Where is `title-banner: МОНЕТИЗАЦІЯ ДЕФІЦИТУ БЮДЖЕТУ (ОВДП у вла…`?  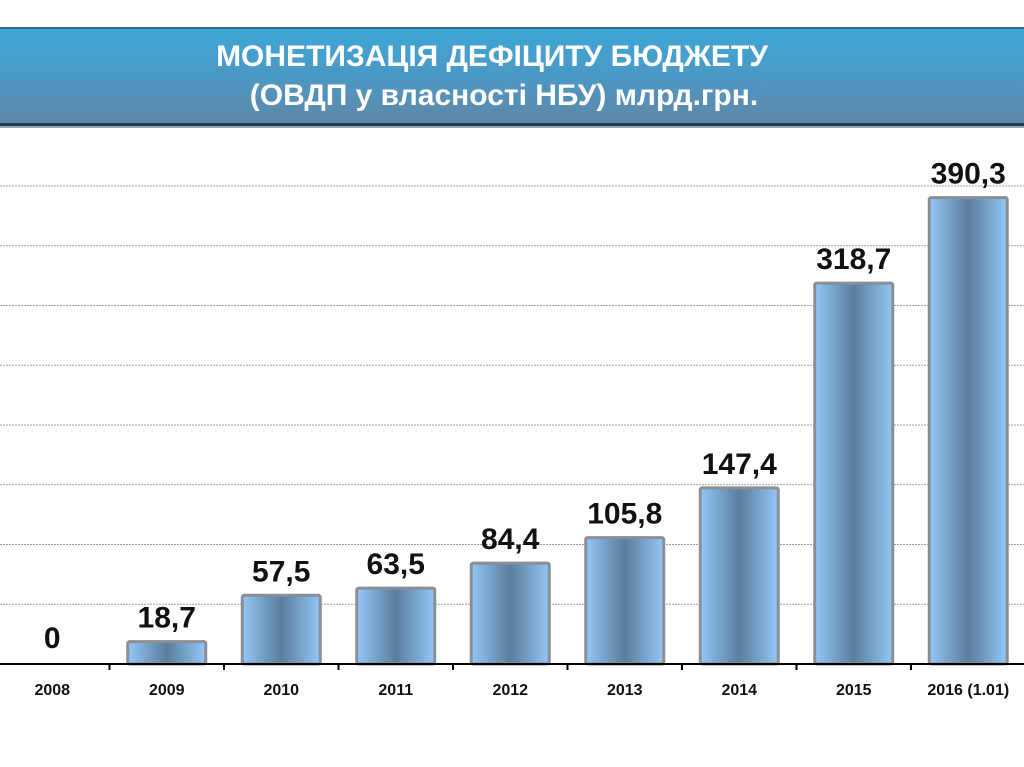
title-banner: МОНЕТИЗАЦІЯ ДЕФІЦИТУ БЮДЖЕТУ (ОВДП у вла… is located at coordinates (512, 76).